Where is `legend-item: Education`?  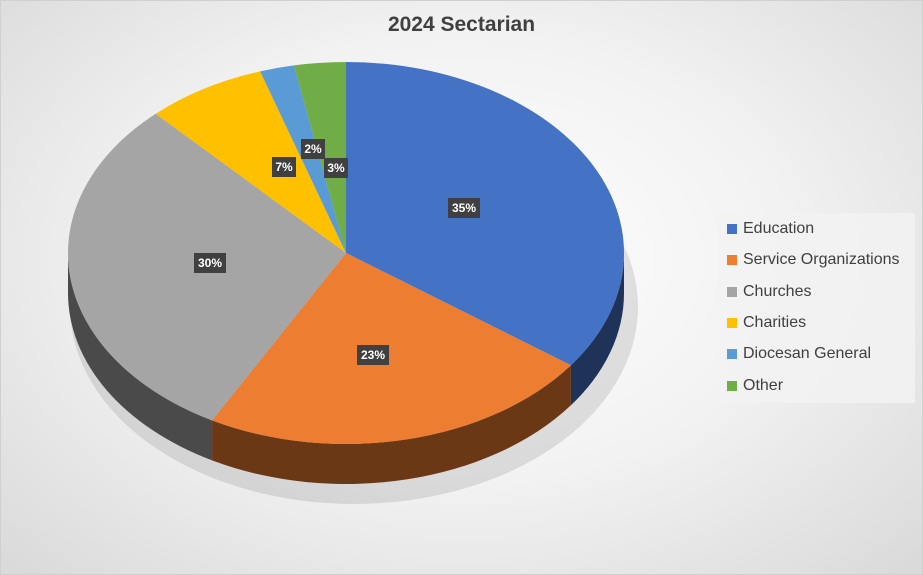
legend-item: Education is located at coordinates (770, 229).